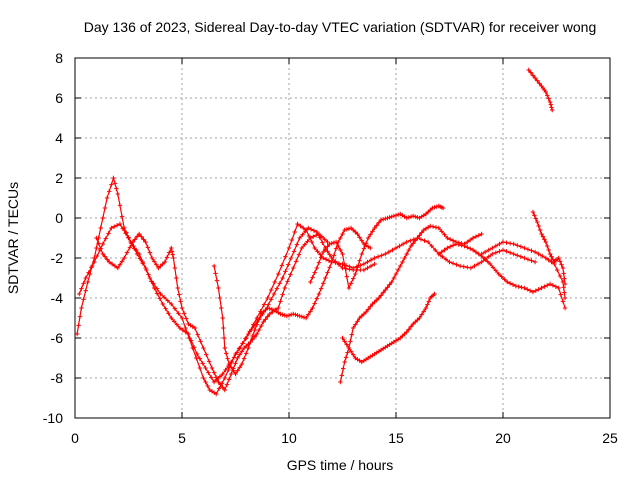  What do you see at coordinates (57, 378) in the screenshot?
I see `y-tick-label: -8` at bounding box center [57, 378].